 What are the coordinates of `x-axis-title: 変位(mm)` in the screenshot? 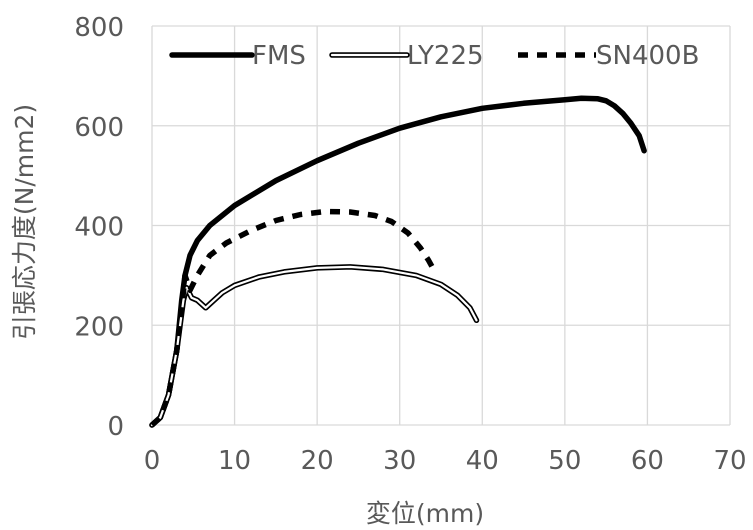 It's located at (425, 513).